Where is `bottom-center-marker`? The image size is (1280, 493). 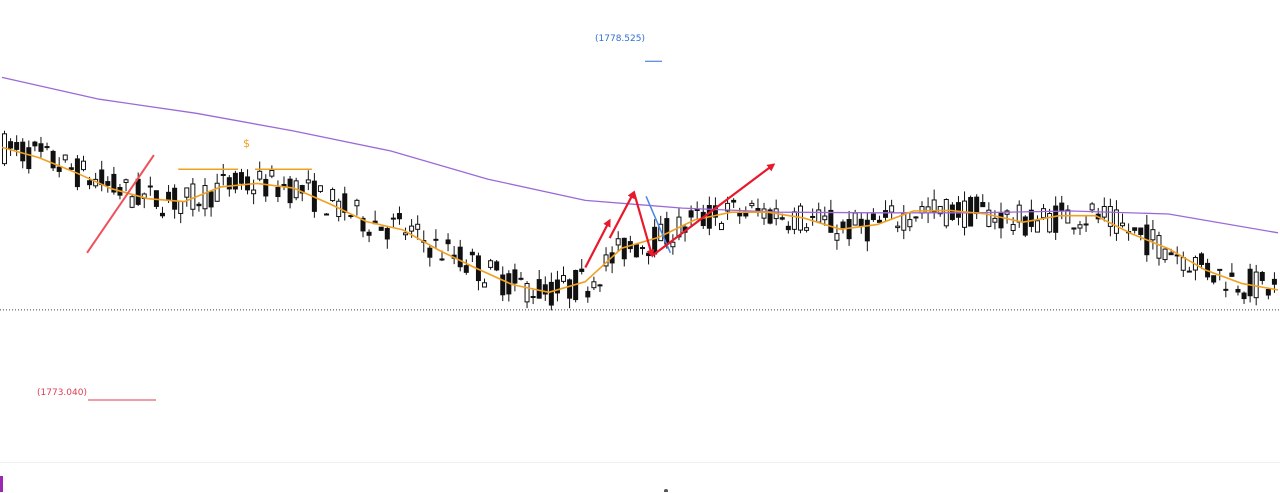 bottom-center-marker is located at coordinates (666, 490).